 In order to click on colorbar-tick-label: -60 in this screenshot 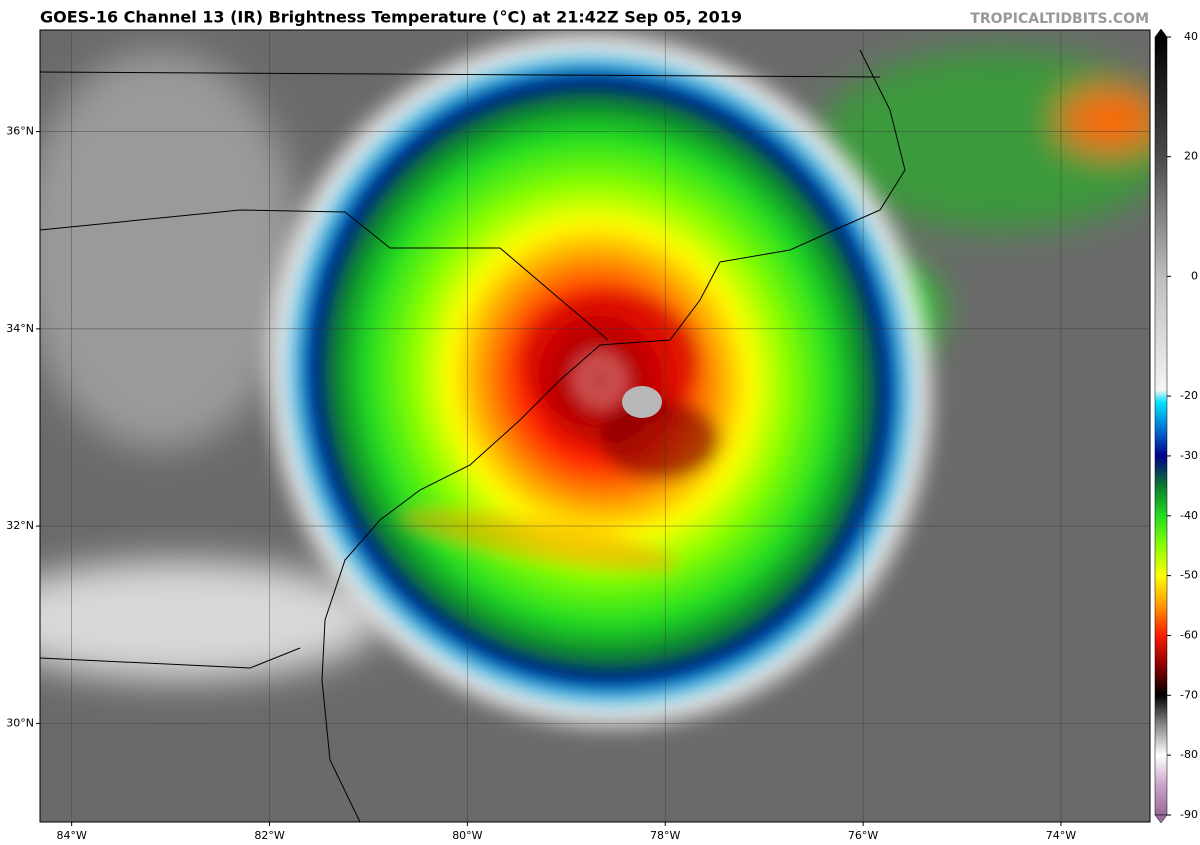, I will do `click(1189, 634)`.